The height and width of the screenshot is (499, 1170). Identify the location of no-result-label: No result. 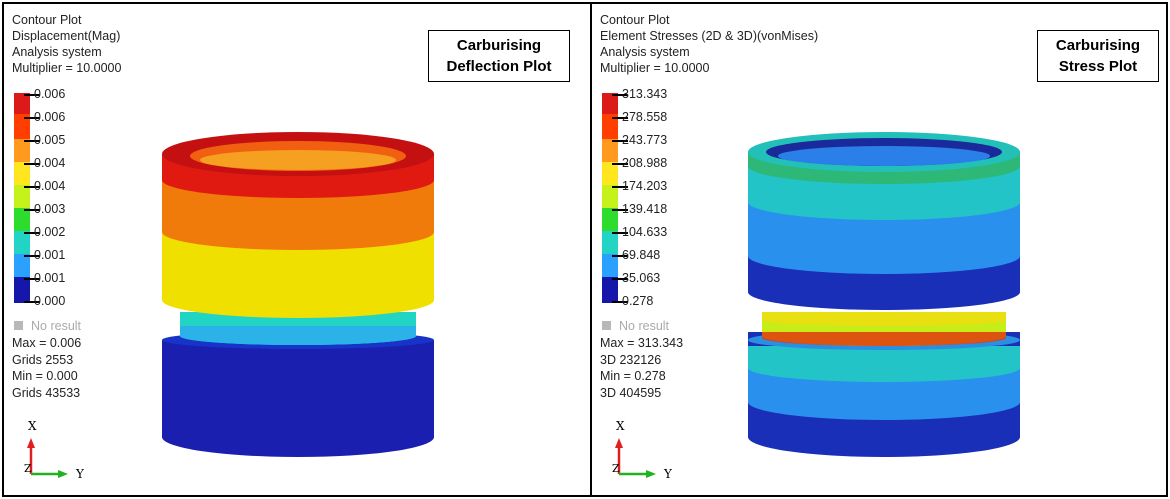
(644, 326).